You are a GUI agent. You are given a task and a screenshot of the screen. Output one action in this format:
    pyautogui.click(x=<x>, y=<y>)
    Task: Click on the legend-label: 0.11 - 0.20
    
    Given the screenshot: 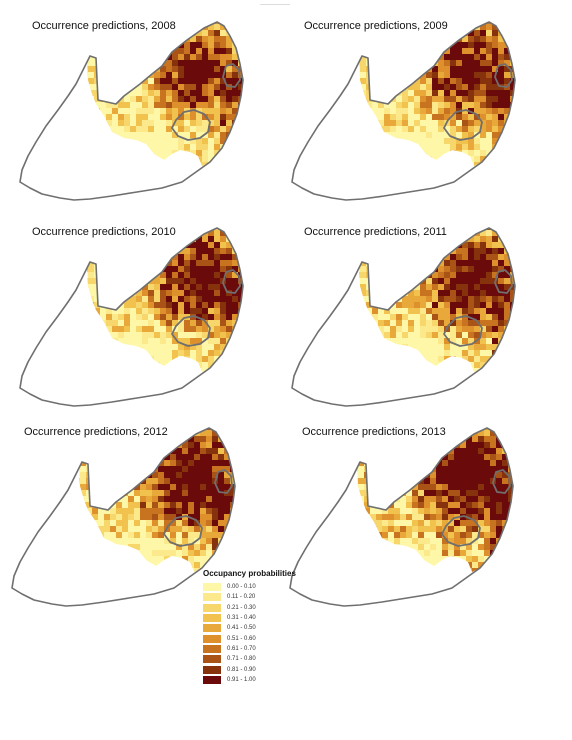 What is the action you would take?
    pyautogui.click(x=241, y=597)
    